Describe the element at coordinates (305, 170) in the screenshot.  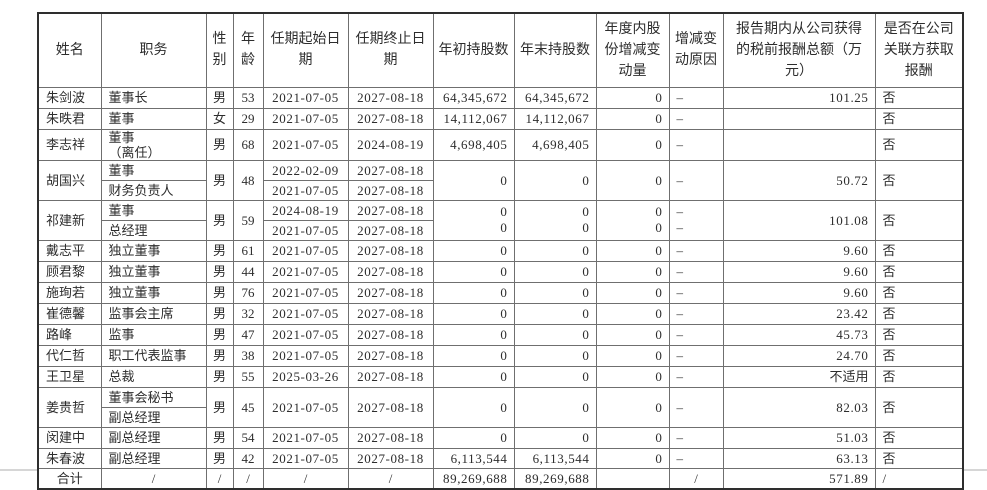
I see `cell-term-start: 2022-02-09` at that location.